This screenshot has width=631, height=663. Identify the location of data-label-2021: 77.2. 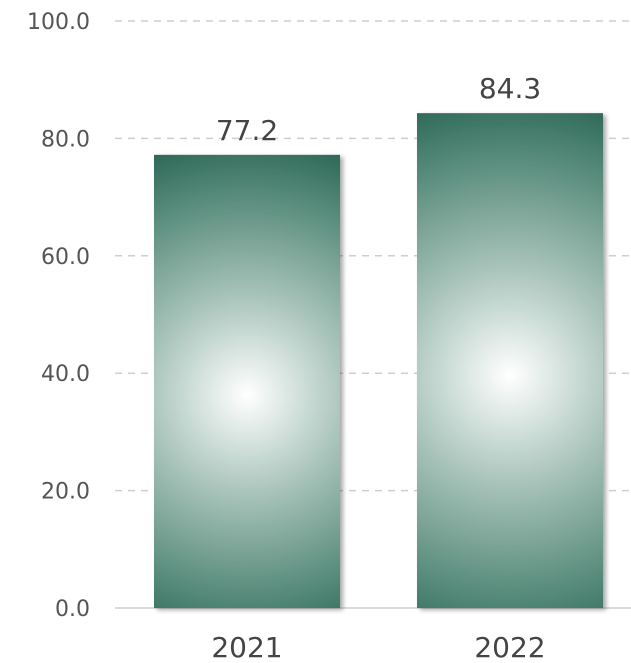
(247, 130).